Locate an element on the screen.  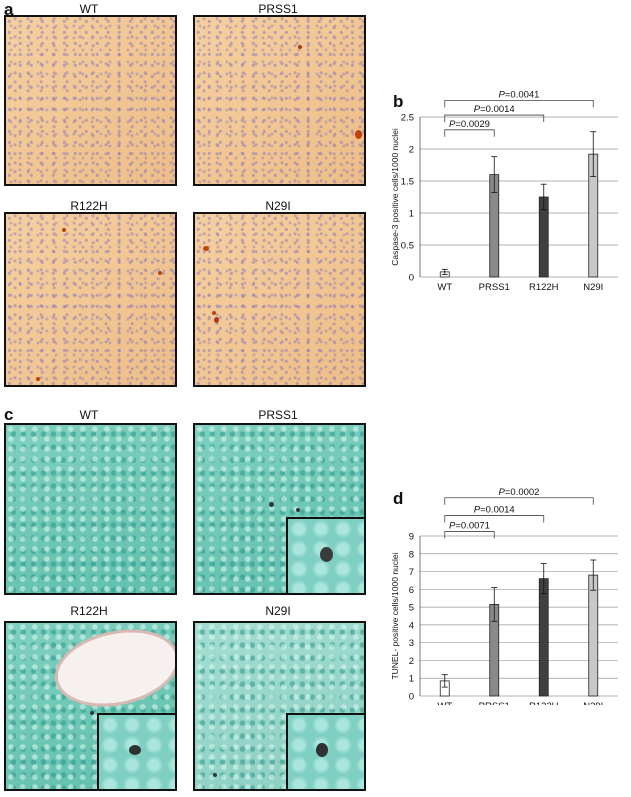
panel-a-label-r122h: R122H is located at coordinates (89, 206).